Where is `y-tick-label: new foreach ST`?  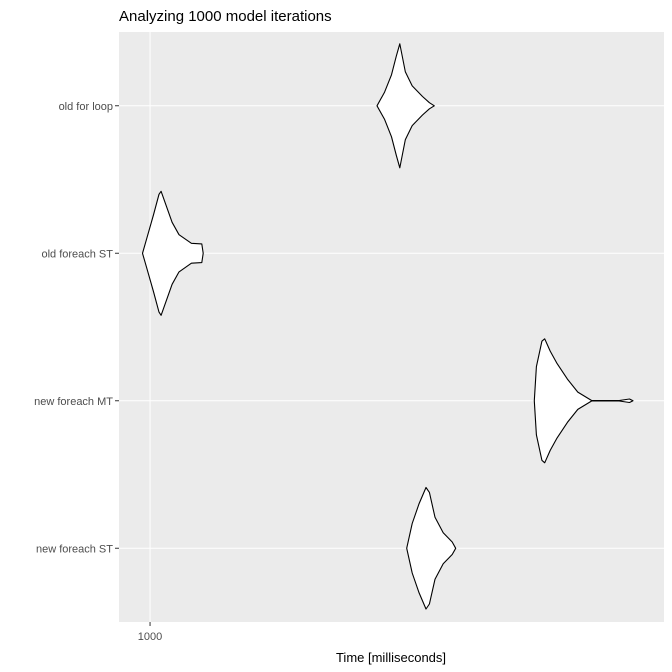
y-tick-label: new foreach ST is located at coordinates (74, 549).